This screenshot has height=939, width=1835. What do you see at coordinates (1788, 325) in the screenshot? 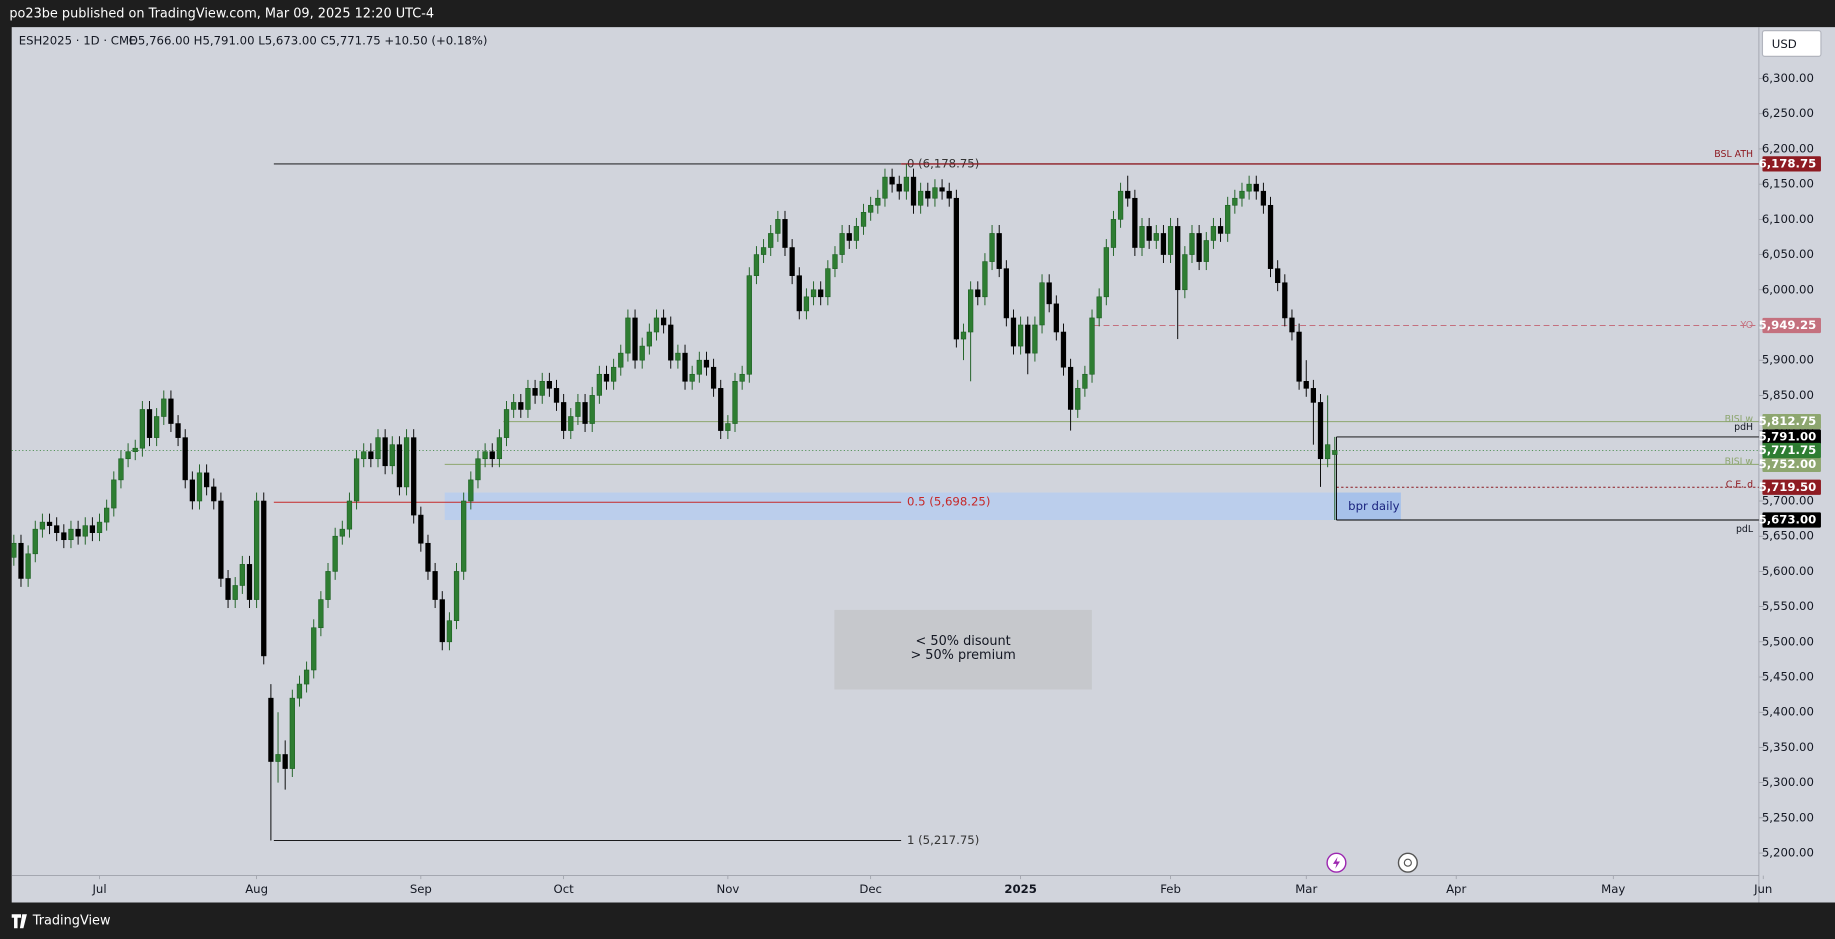
I see `price-tag-label: 5,949.25` at bounding box center [1788, 325].